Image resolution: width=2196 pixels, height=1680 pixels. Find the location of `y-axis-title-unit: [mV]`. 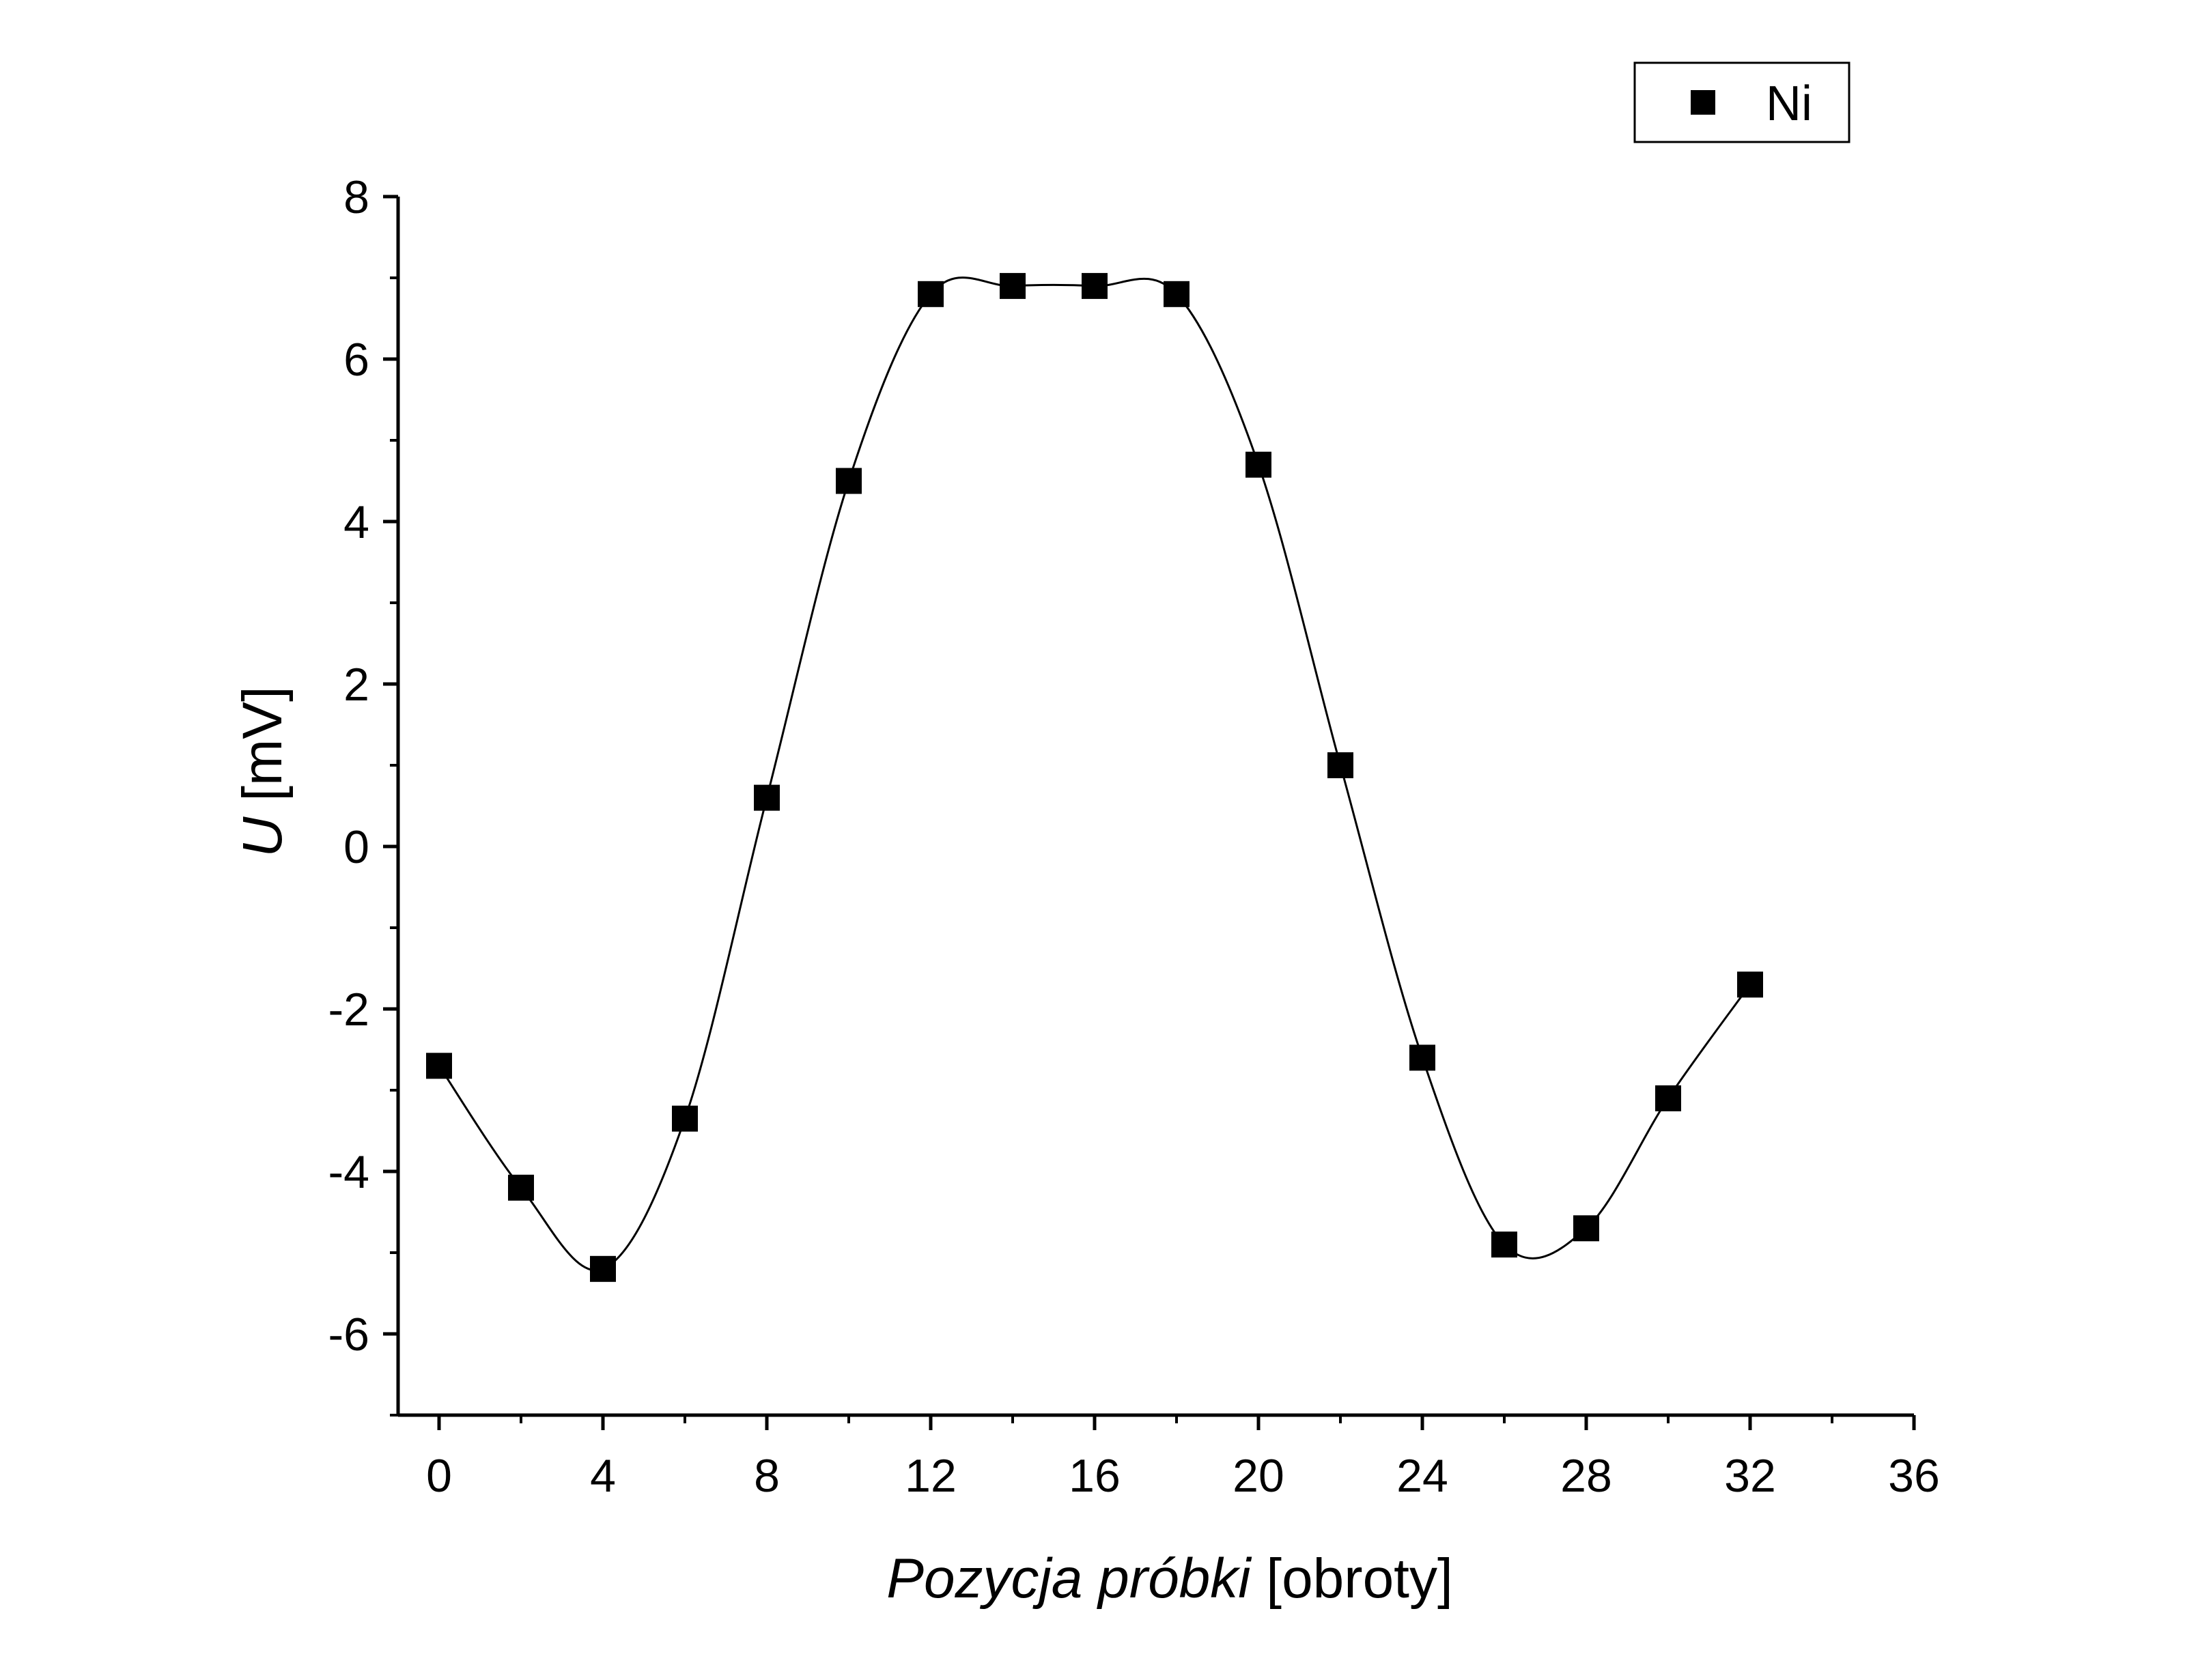

y-axis-title-unit: [mV] is located at coordinates (262, 751).